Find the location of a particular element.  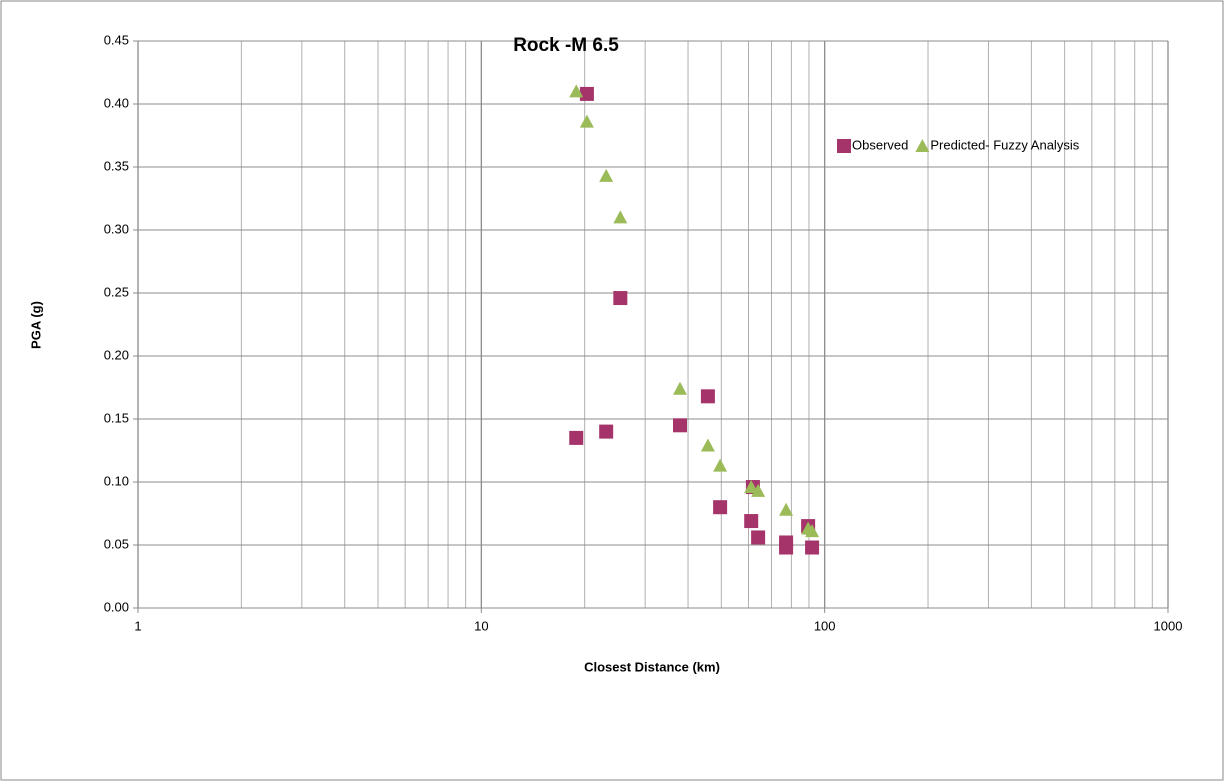

y-tick-label: 0.30 is located at coordinates (116, 228).